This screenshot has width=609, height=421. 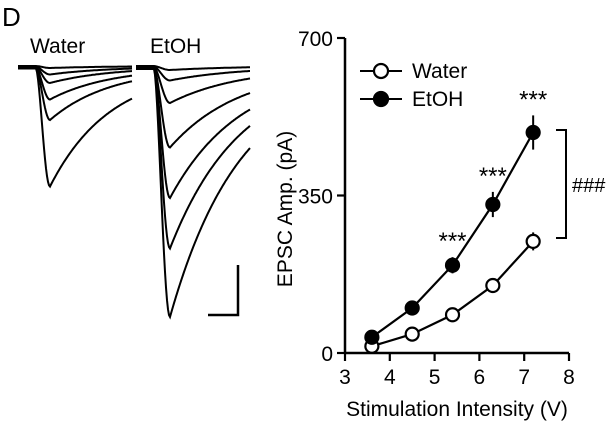 I want to click on group-bracket, so click(x=561, y=184).